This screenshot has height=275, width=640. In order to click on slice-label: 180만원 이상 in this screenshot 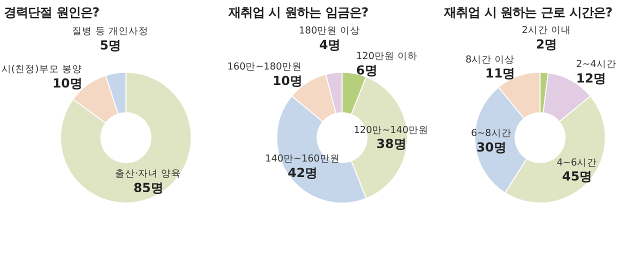, I will do `click(329, 31)`.